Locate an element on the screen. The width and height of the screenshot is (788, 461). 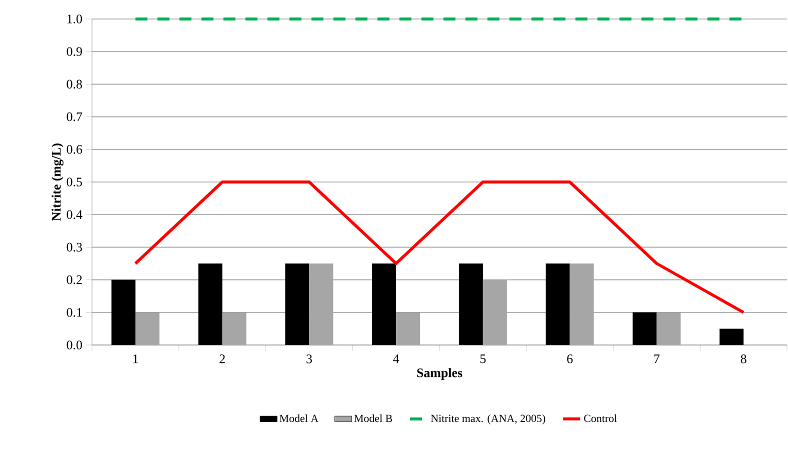
x-tick-label: 2 is located at coordinates (222, 359).